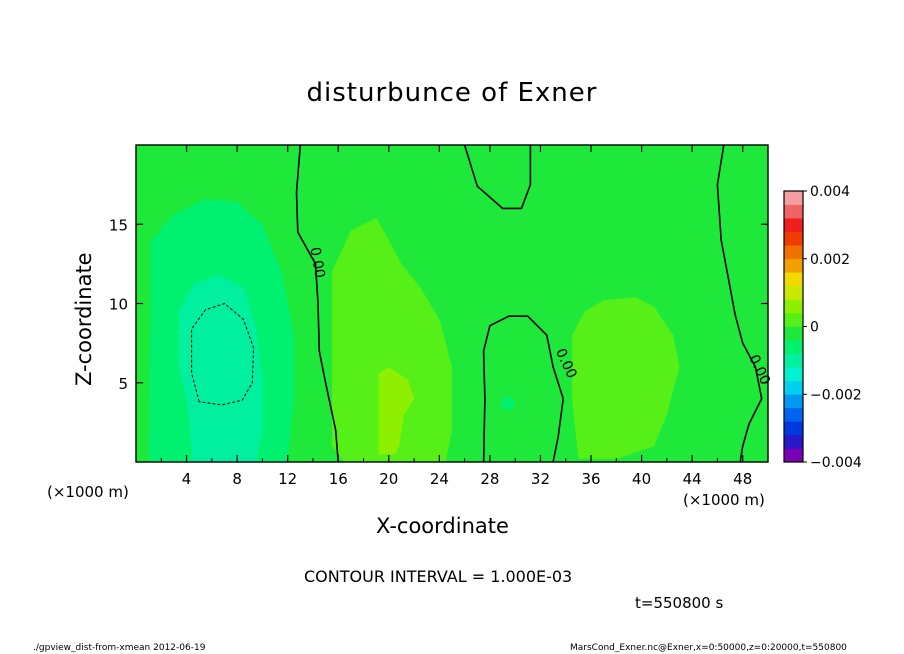 Image resolution: width=904 pixels, height=654 pixels. I want to click on colorbar-label: −0.002, so click(836, 395).